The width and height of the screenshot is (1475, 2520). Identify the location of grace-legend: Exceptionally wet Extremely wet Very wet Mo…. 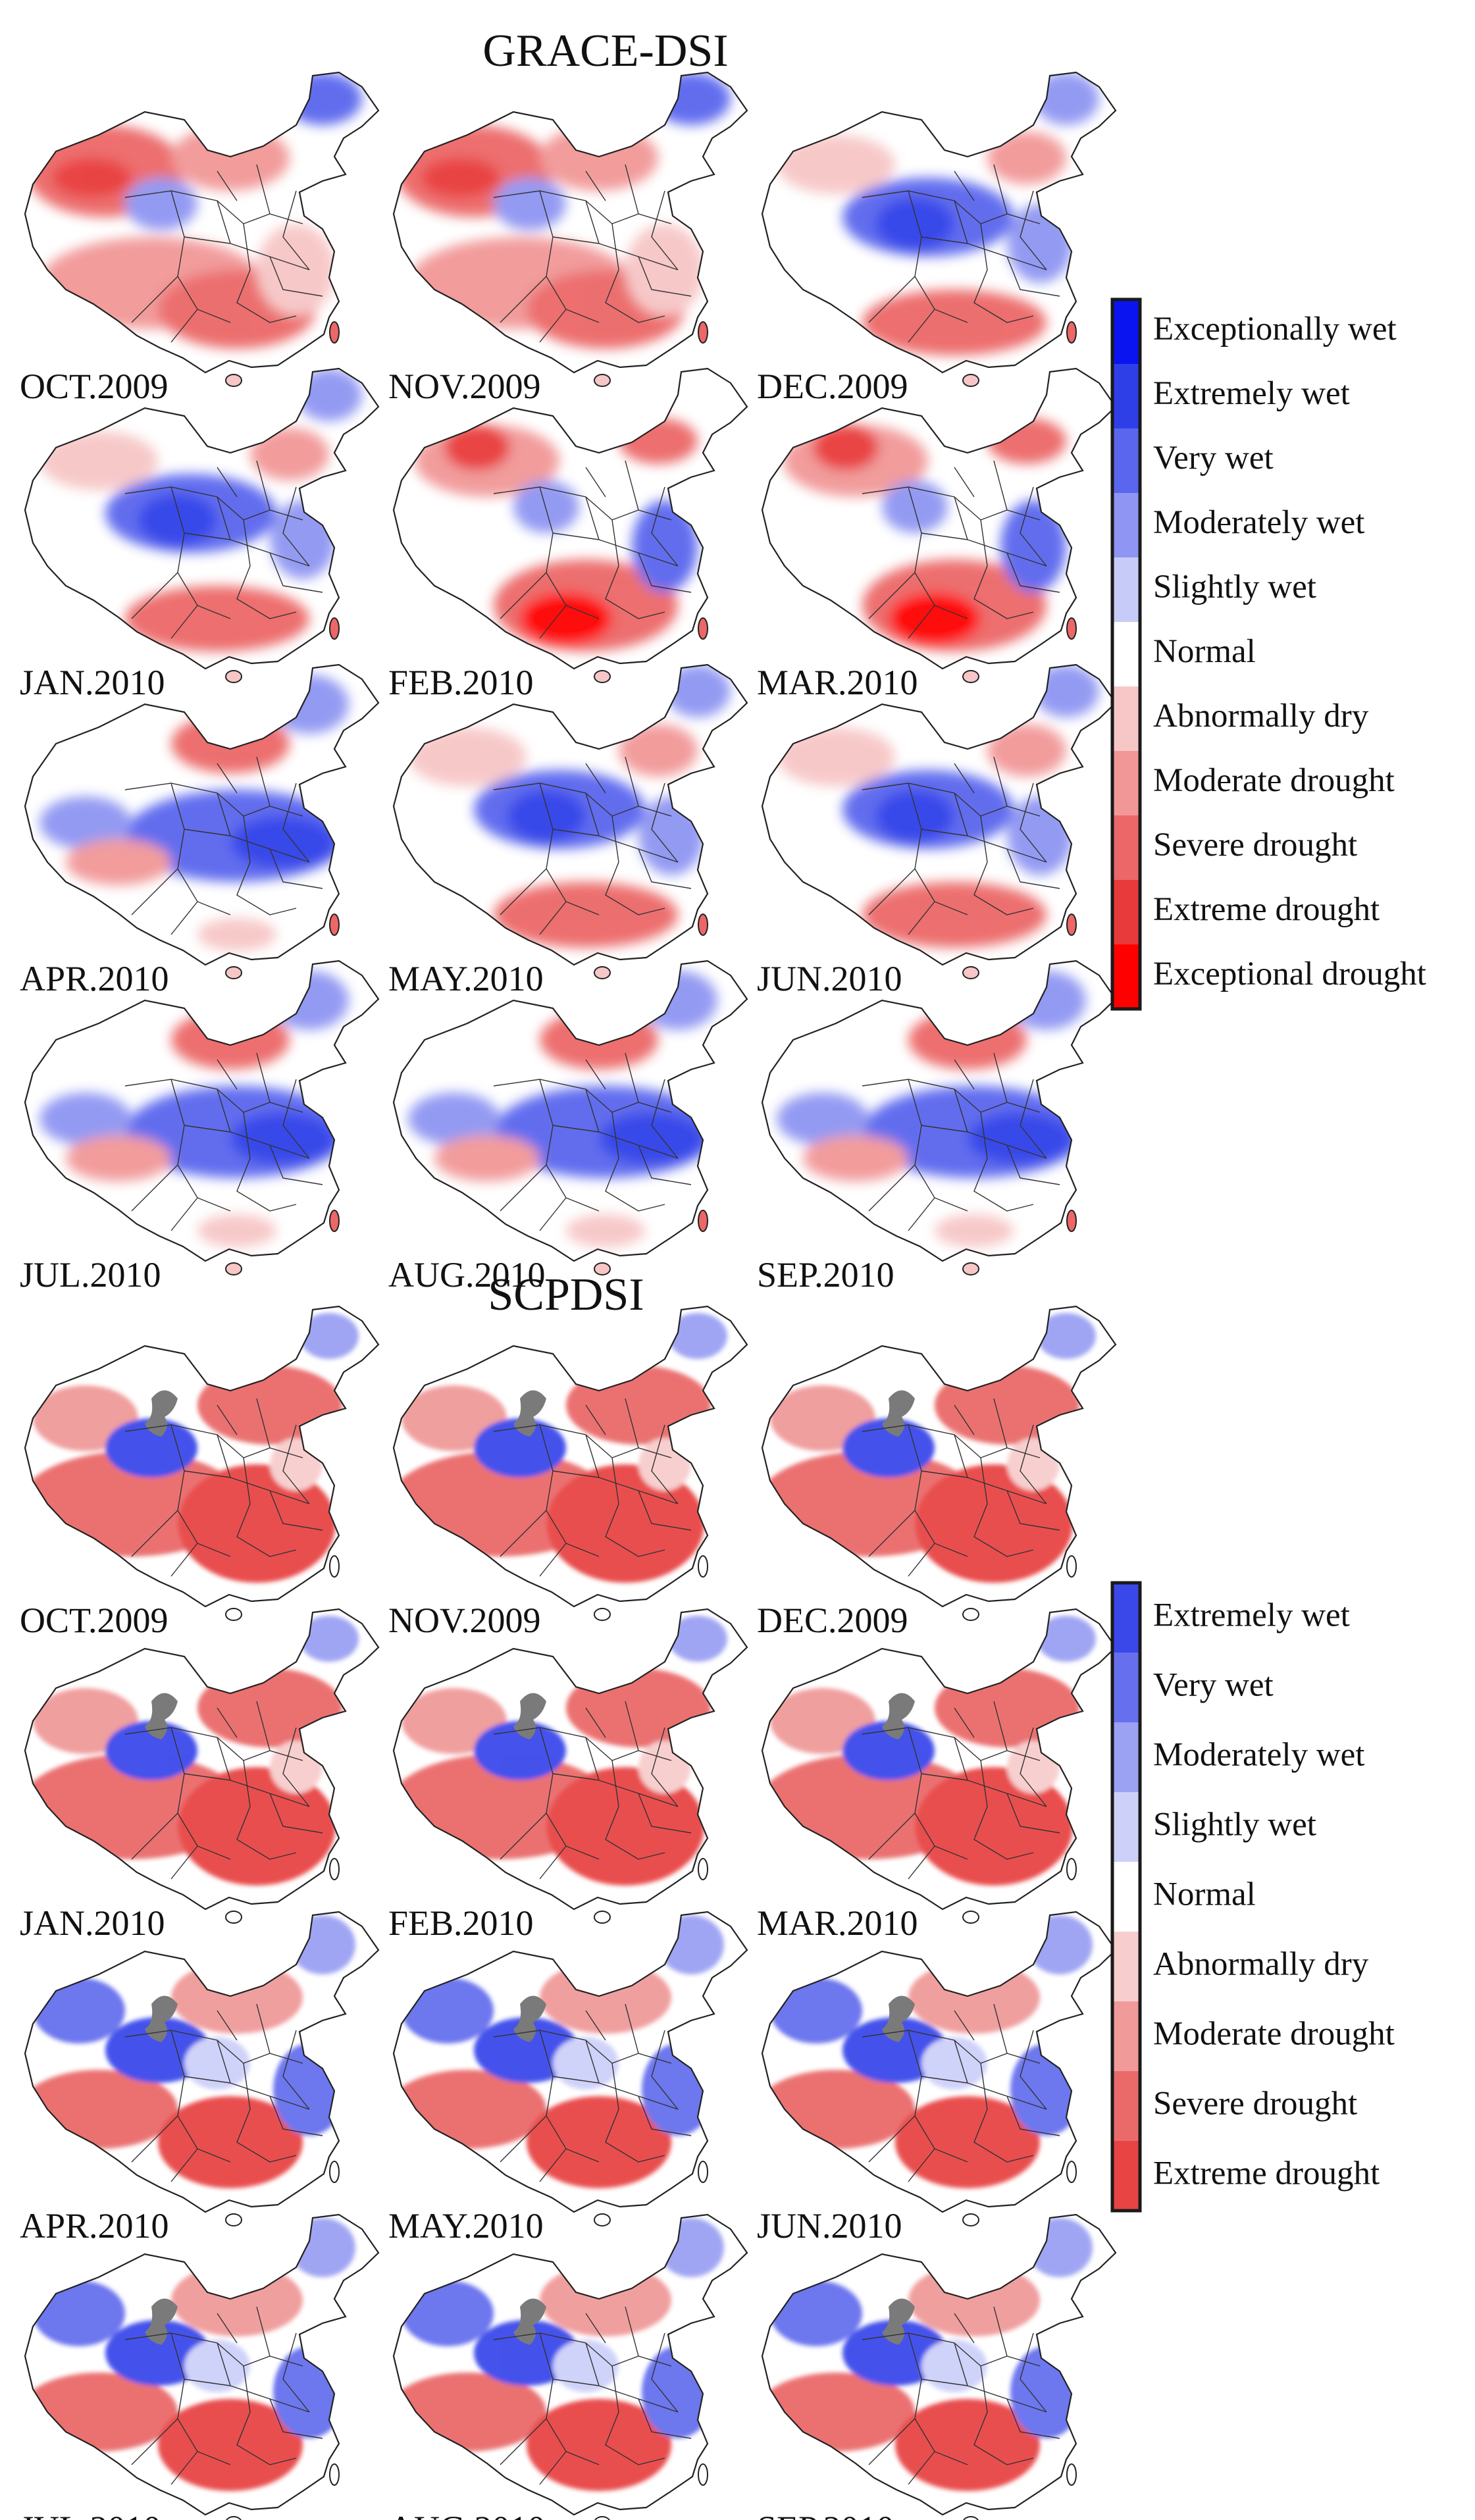
(1268, 654).